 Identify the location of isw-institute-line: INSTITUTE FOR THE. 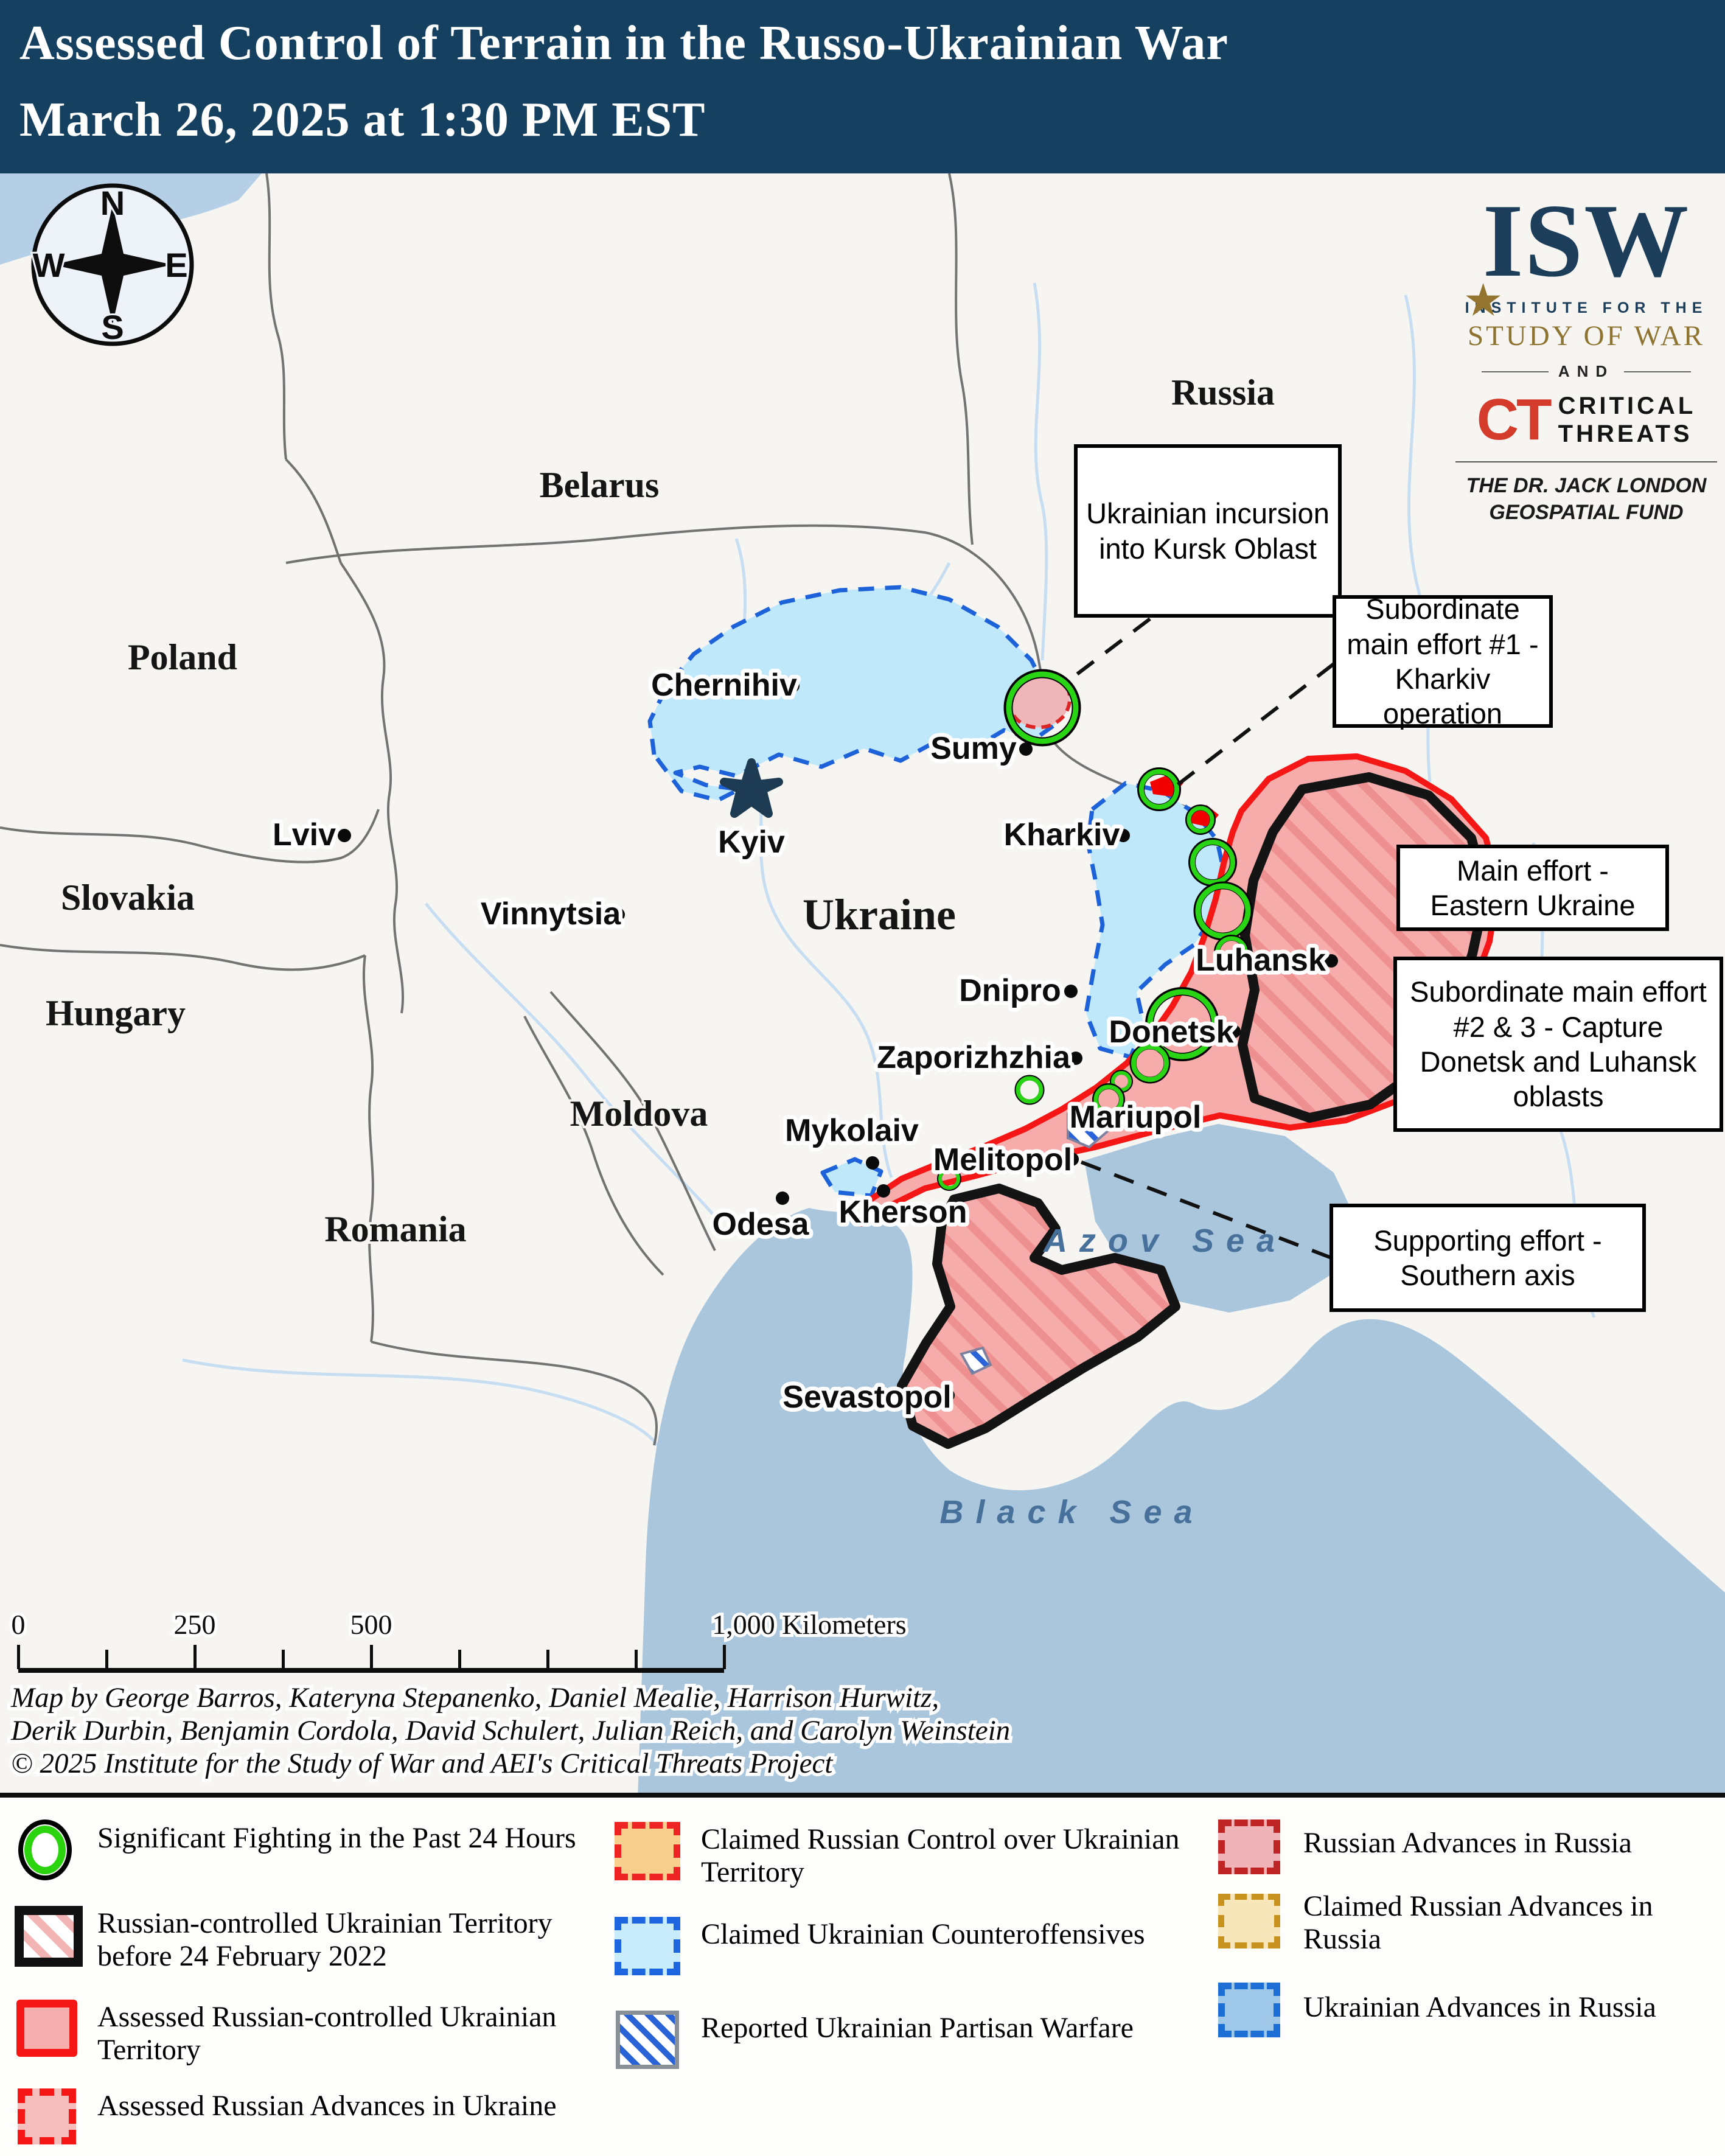
(1586, 307).